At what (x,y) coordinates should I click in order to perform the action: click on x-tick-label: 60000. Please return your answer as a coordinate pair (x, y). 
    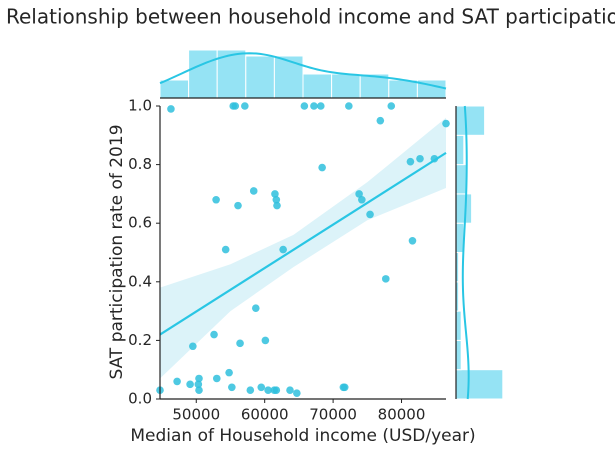
    Looking at the image, I should click on (265, 415).